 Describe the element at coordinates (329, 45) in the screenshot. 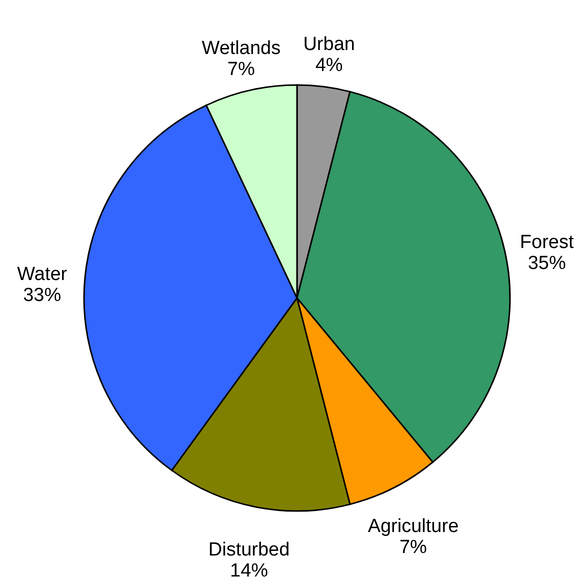

I see `slice-label: Urban` at that location.